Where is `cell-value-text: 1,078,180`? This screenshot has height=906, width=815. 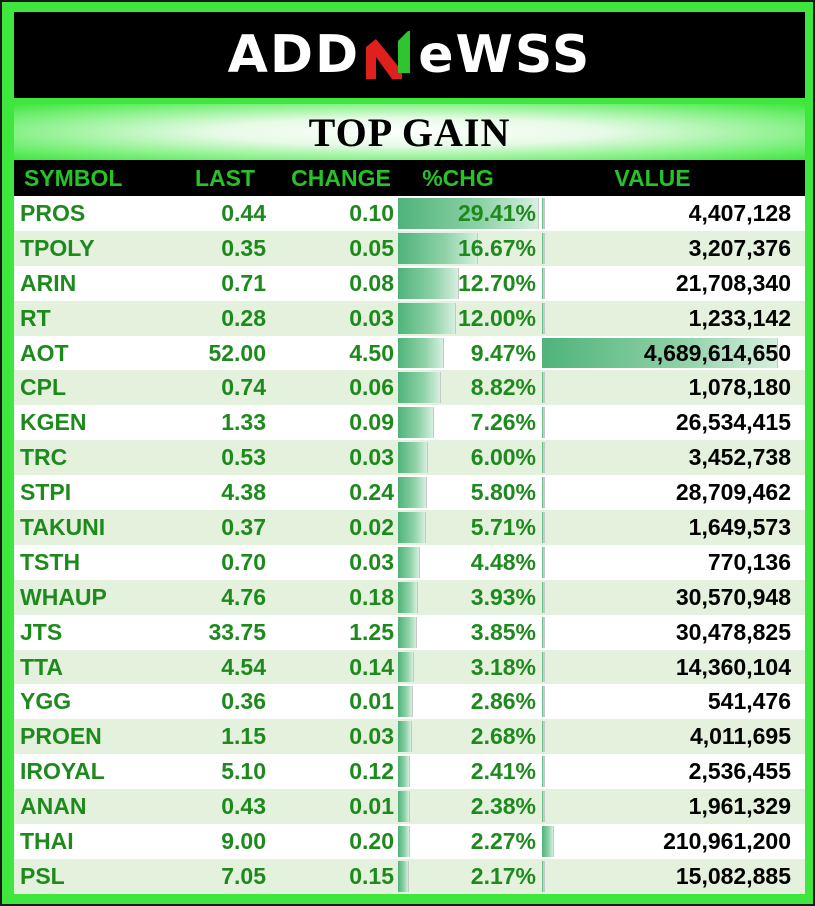
cell-value-text: 1,078,180 is located at coordinates (739, 387).